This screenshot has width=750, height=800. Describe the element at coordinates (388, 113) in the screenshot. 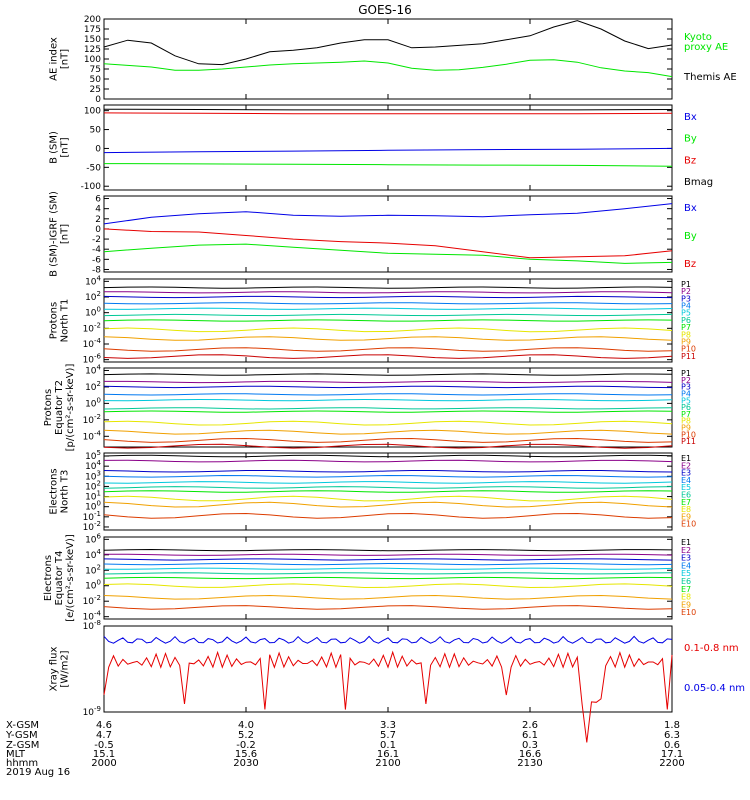

I see `series-line-bz` at that location.